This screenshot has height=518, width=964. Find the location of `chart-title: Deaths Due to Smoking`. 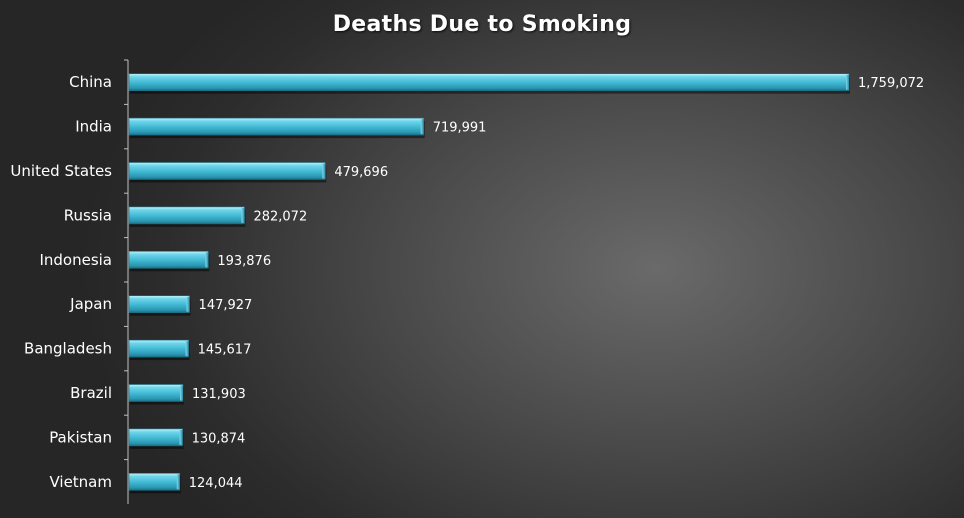

chart-title: Deaths Due to Smoking is located at coordinates (482, 24).